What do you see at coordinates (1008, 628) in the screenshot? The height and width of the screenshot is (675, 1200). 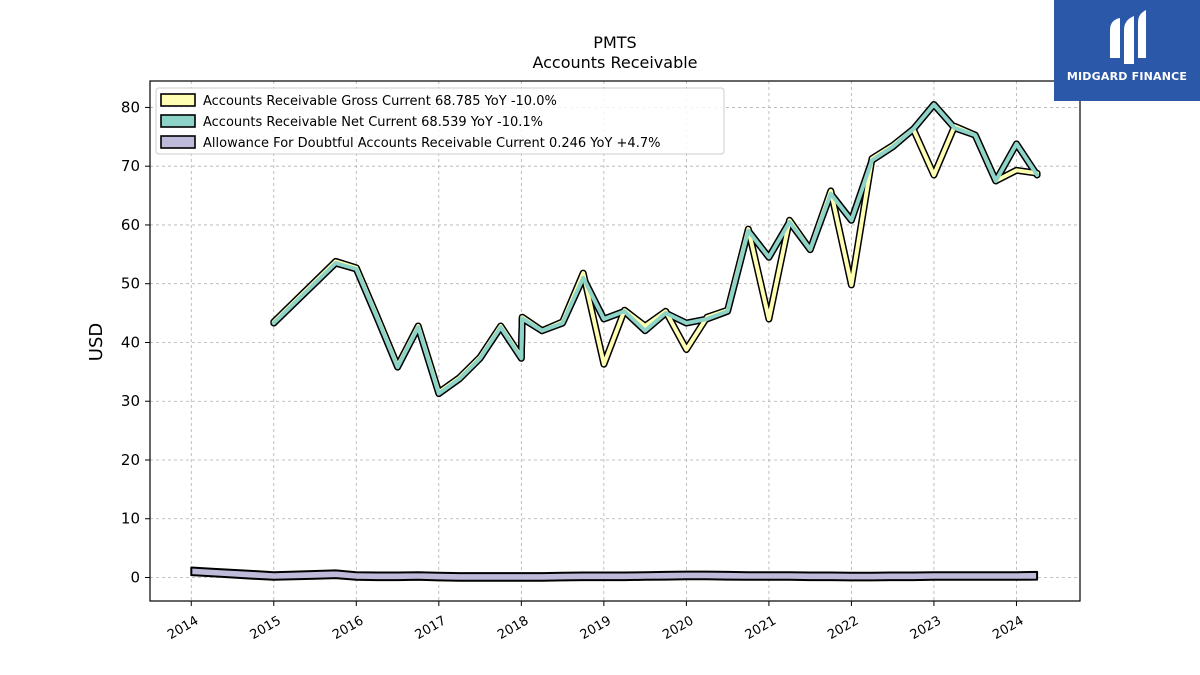 I see `x-tick-label: 2024` at bounding box center [1008, 628].